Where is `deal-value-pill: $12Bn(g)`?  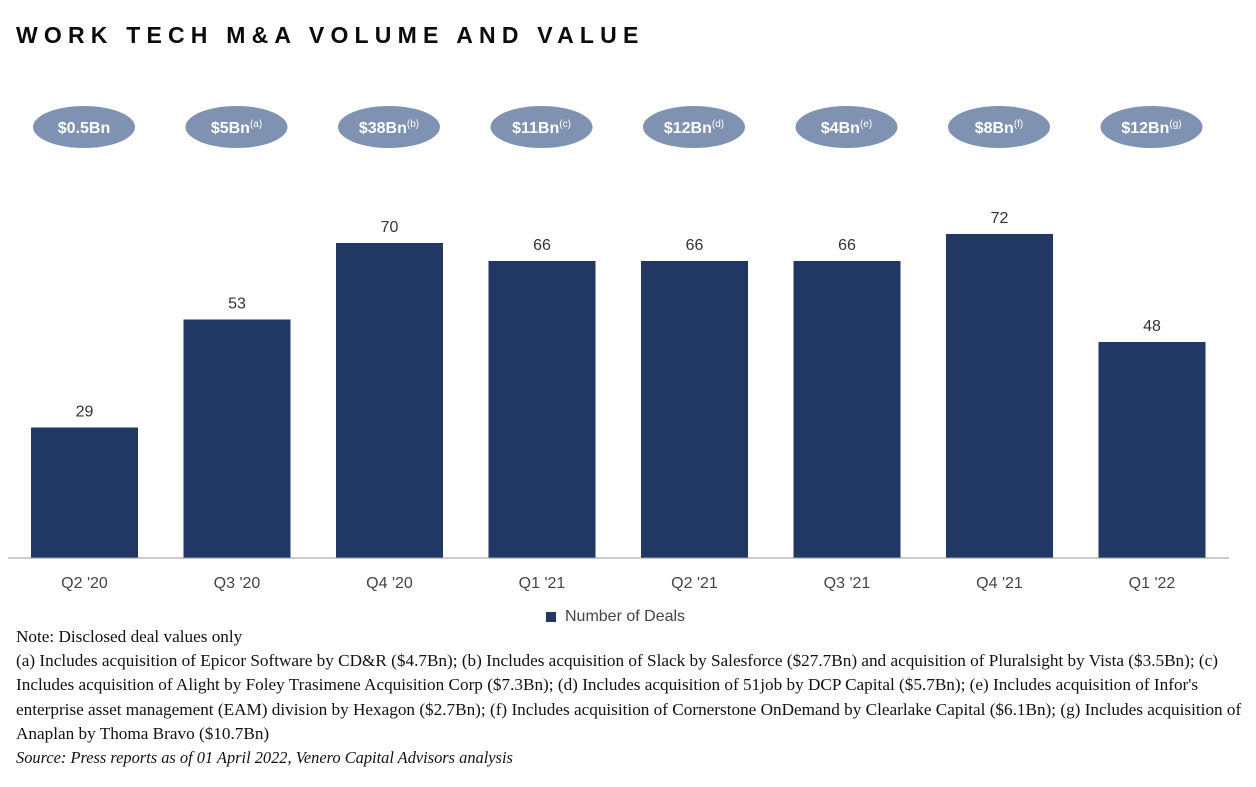
deal-value-pill: $12Bn(g) is located at coordinates (1151, 127).